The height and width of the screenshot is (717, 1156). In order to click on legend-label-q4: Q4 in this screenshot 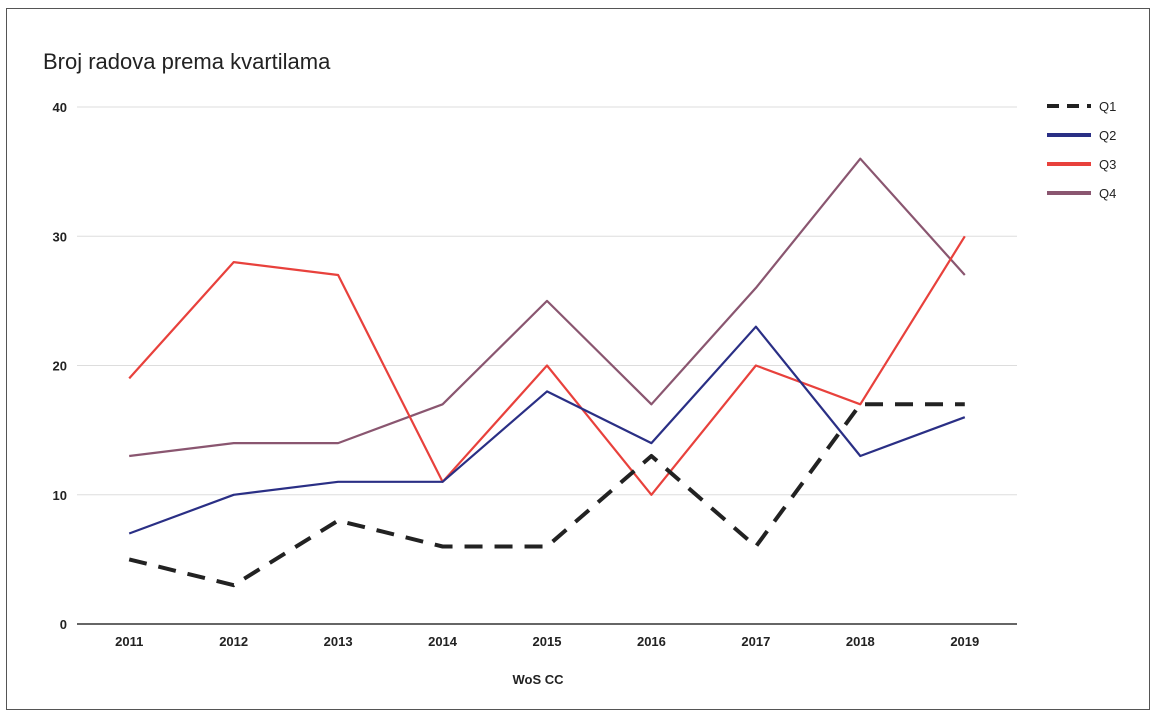, I will do `click(1107, 193)`.